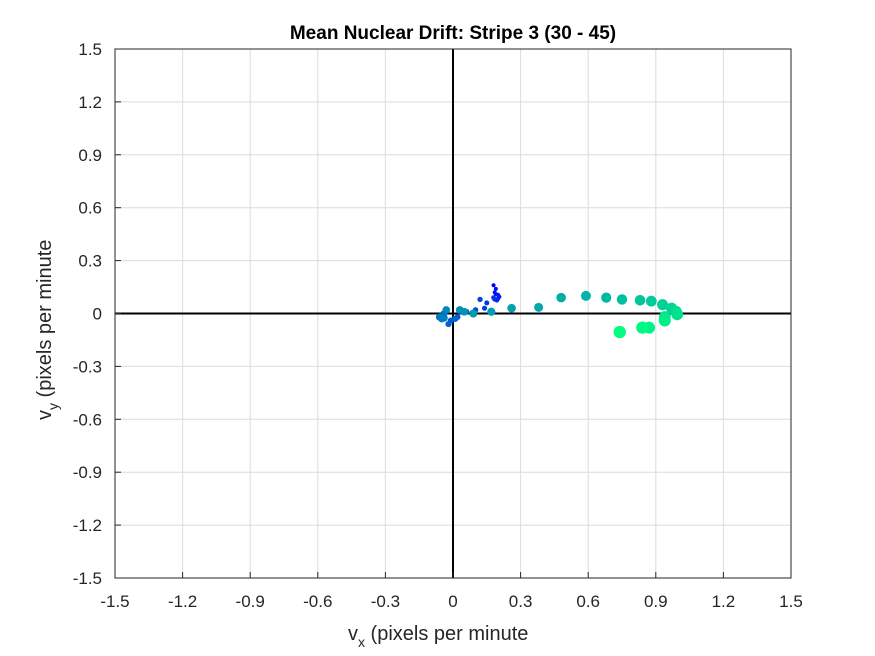 Image resolution: width=875 pixels, height=656 pixels. What do you see at coordinates (588, 601) in the screenshot?
I see `x-tick-label: 0.6` at bounding box center [588, 601].